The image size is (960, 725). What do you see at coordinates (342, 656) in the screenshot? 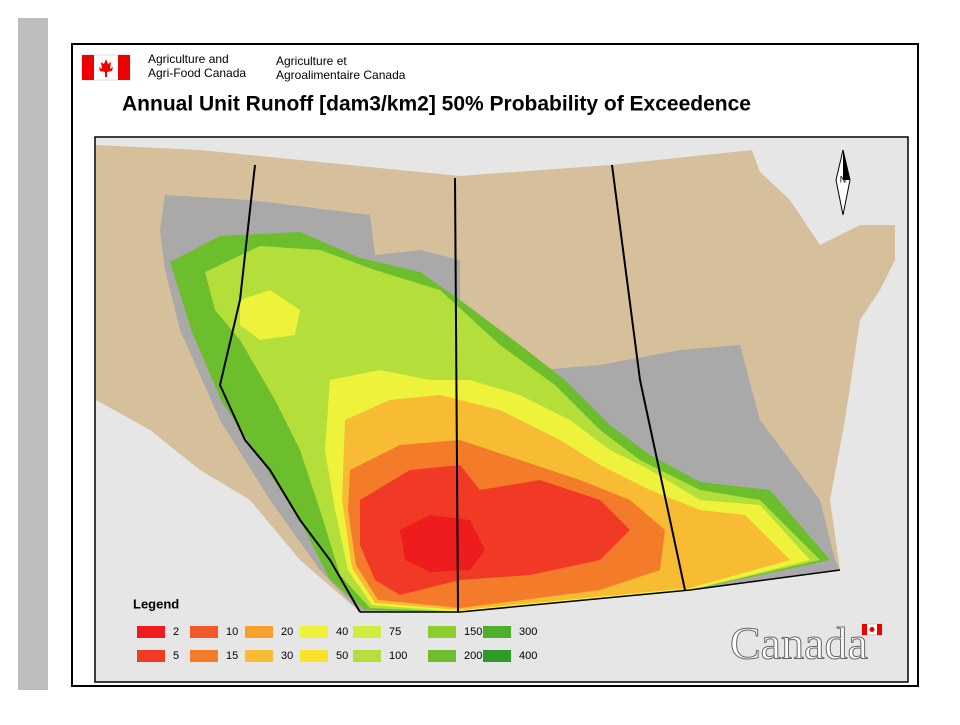
I see `legend-label: 50` at bounding box center [342, 656].